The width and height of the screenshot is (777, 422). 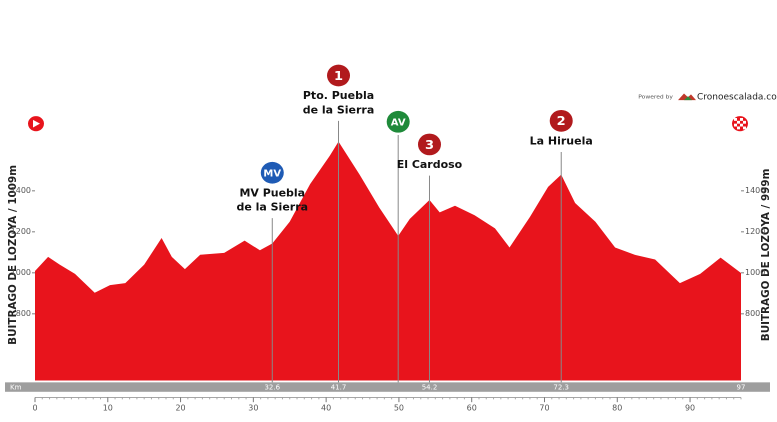 I want to click on km-mark: 41.7, so click(x=339, y=388).